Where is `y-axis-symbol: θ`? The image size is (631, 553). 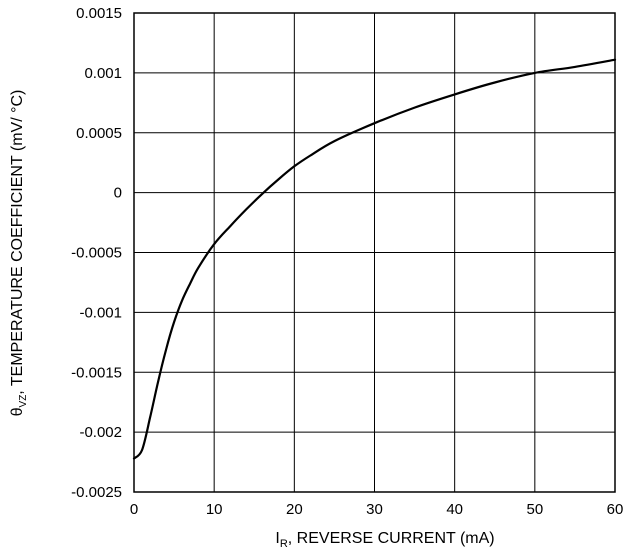 y-axis-symbol: θ is located at coordinates (17, 411).